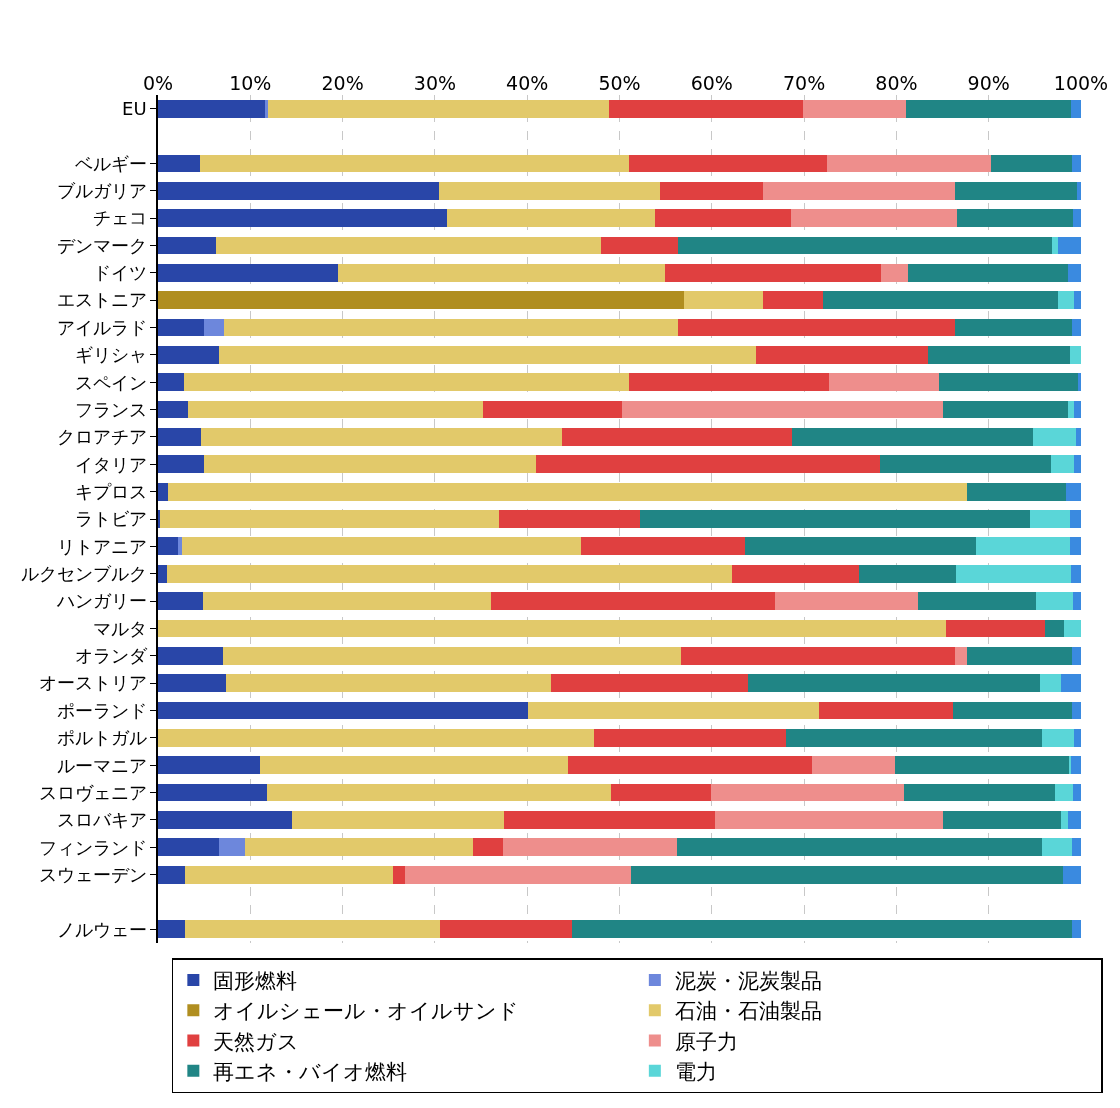 The height and width of the screenshot is (1108, 1120). I want to click on x-tick-label: 90%, so click(988, 83).